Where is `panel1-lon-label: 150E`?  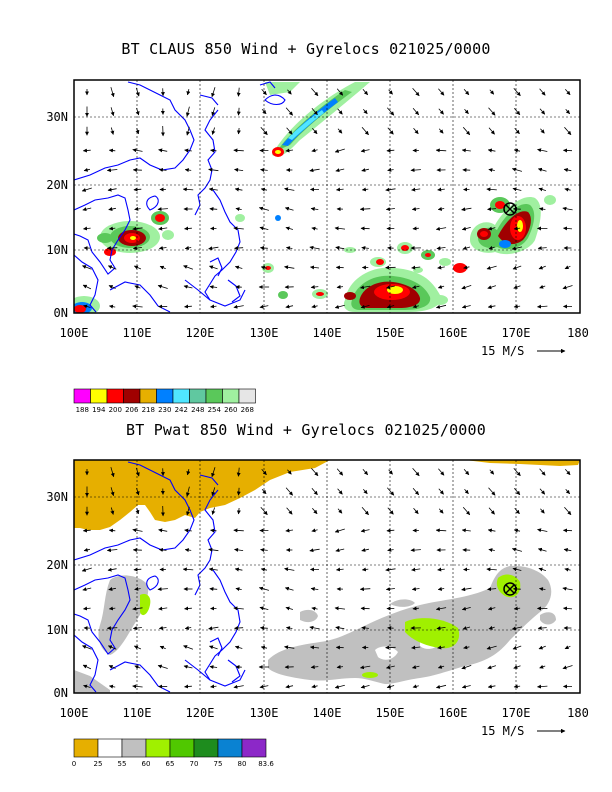 panel1-lon-label: 150E is located at coordinates (390, 333).